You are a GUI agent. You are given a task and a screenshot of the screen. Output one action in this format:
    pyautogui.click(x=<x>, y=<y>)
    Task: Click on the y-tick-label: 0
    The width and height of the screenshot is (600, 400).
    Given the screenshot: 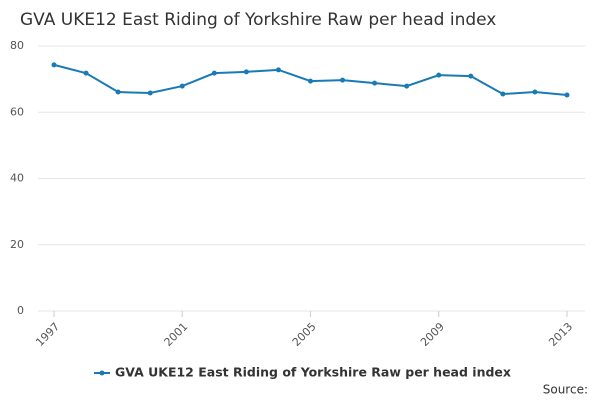 What is the action you would take?
    pyautogui.click(x=20, y=310)
    